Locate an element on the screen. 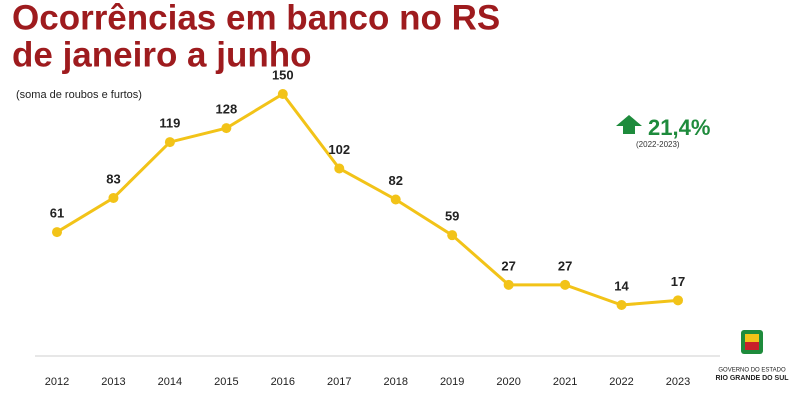 This screenshot has width=800, height=408. chart-title: Ocorrências em banco no RS is located at coordinates (256, 18).